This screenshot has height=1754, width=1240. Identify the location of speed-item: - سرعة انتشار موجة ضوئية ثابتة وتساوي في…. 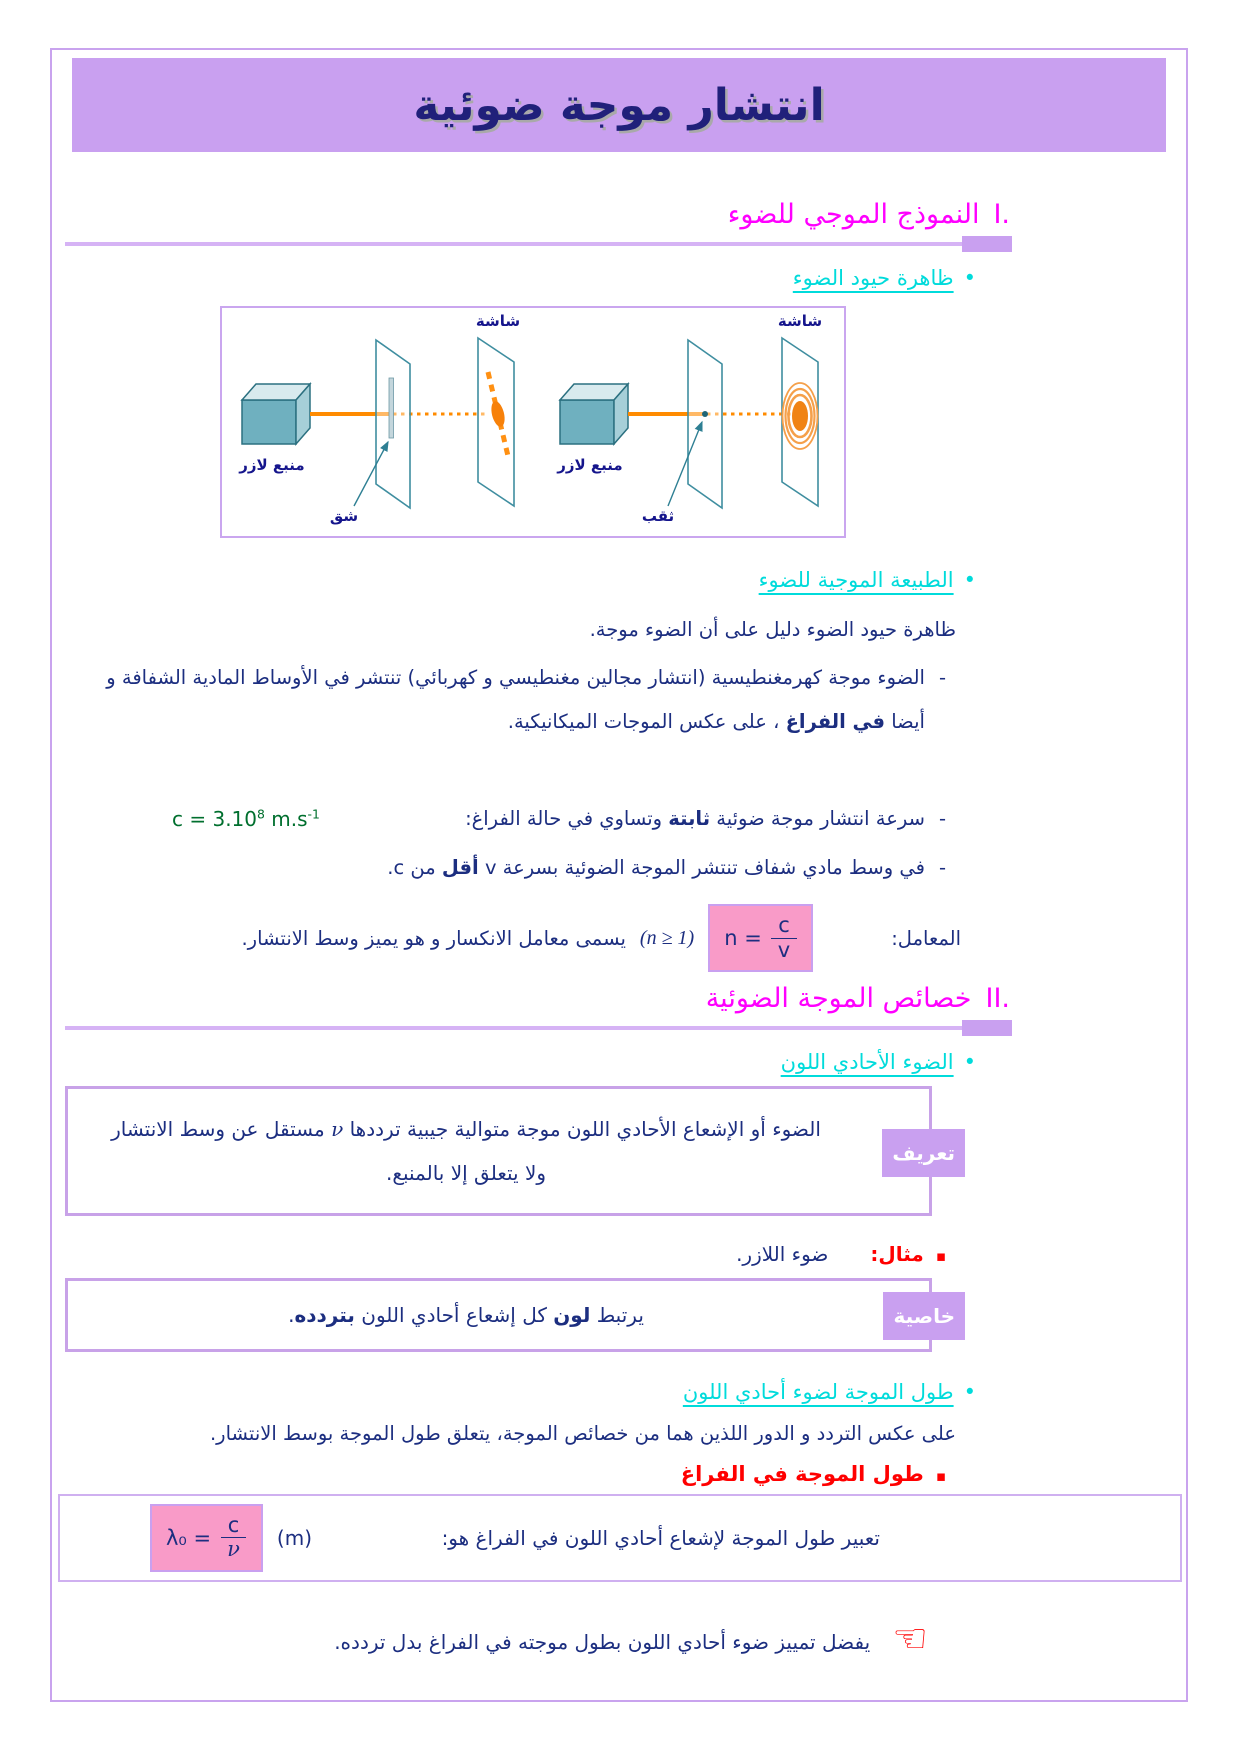
(509, 819).